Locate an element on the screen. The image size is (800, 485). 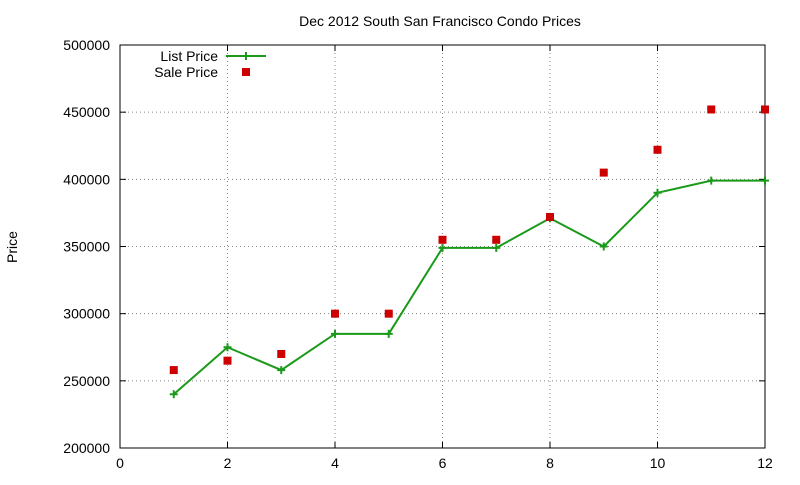
y-tick-label: 350000 is located at coordinates (86, 247).